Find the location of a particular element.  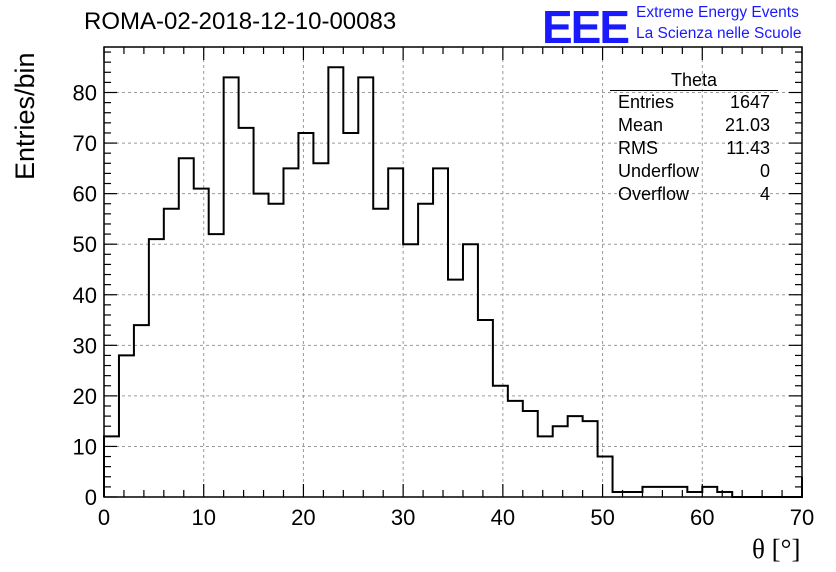

y-tick-label: 0 is located at coordinates (91, 497).